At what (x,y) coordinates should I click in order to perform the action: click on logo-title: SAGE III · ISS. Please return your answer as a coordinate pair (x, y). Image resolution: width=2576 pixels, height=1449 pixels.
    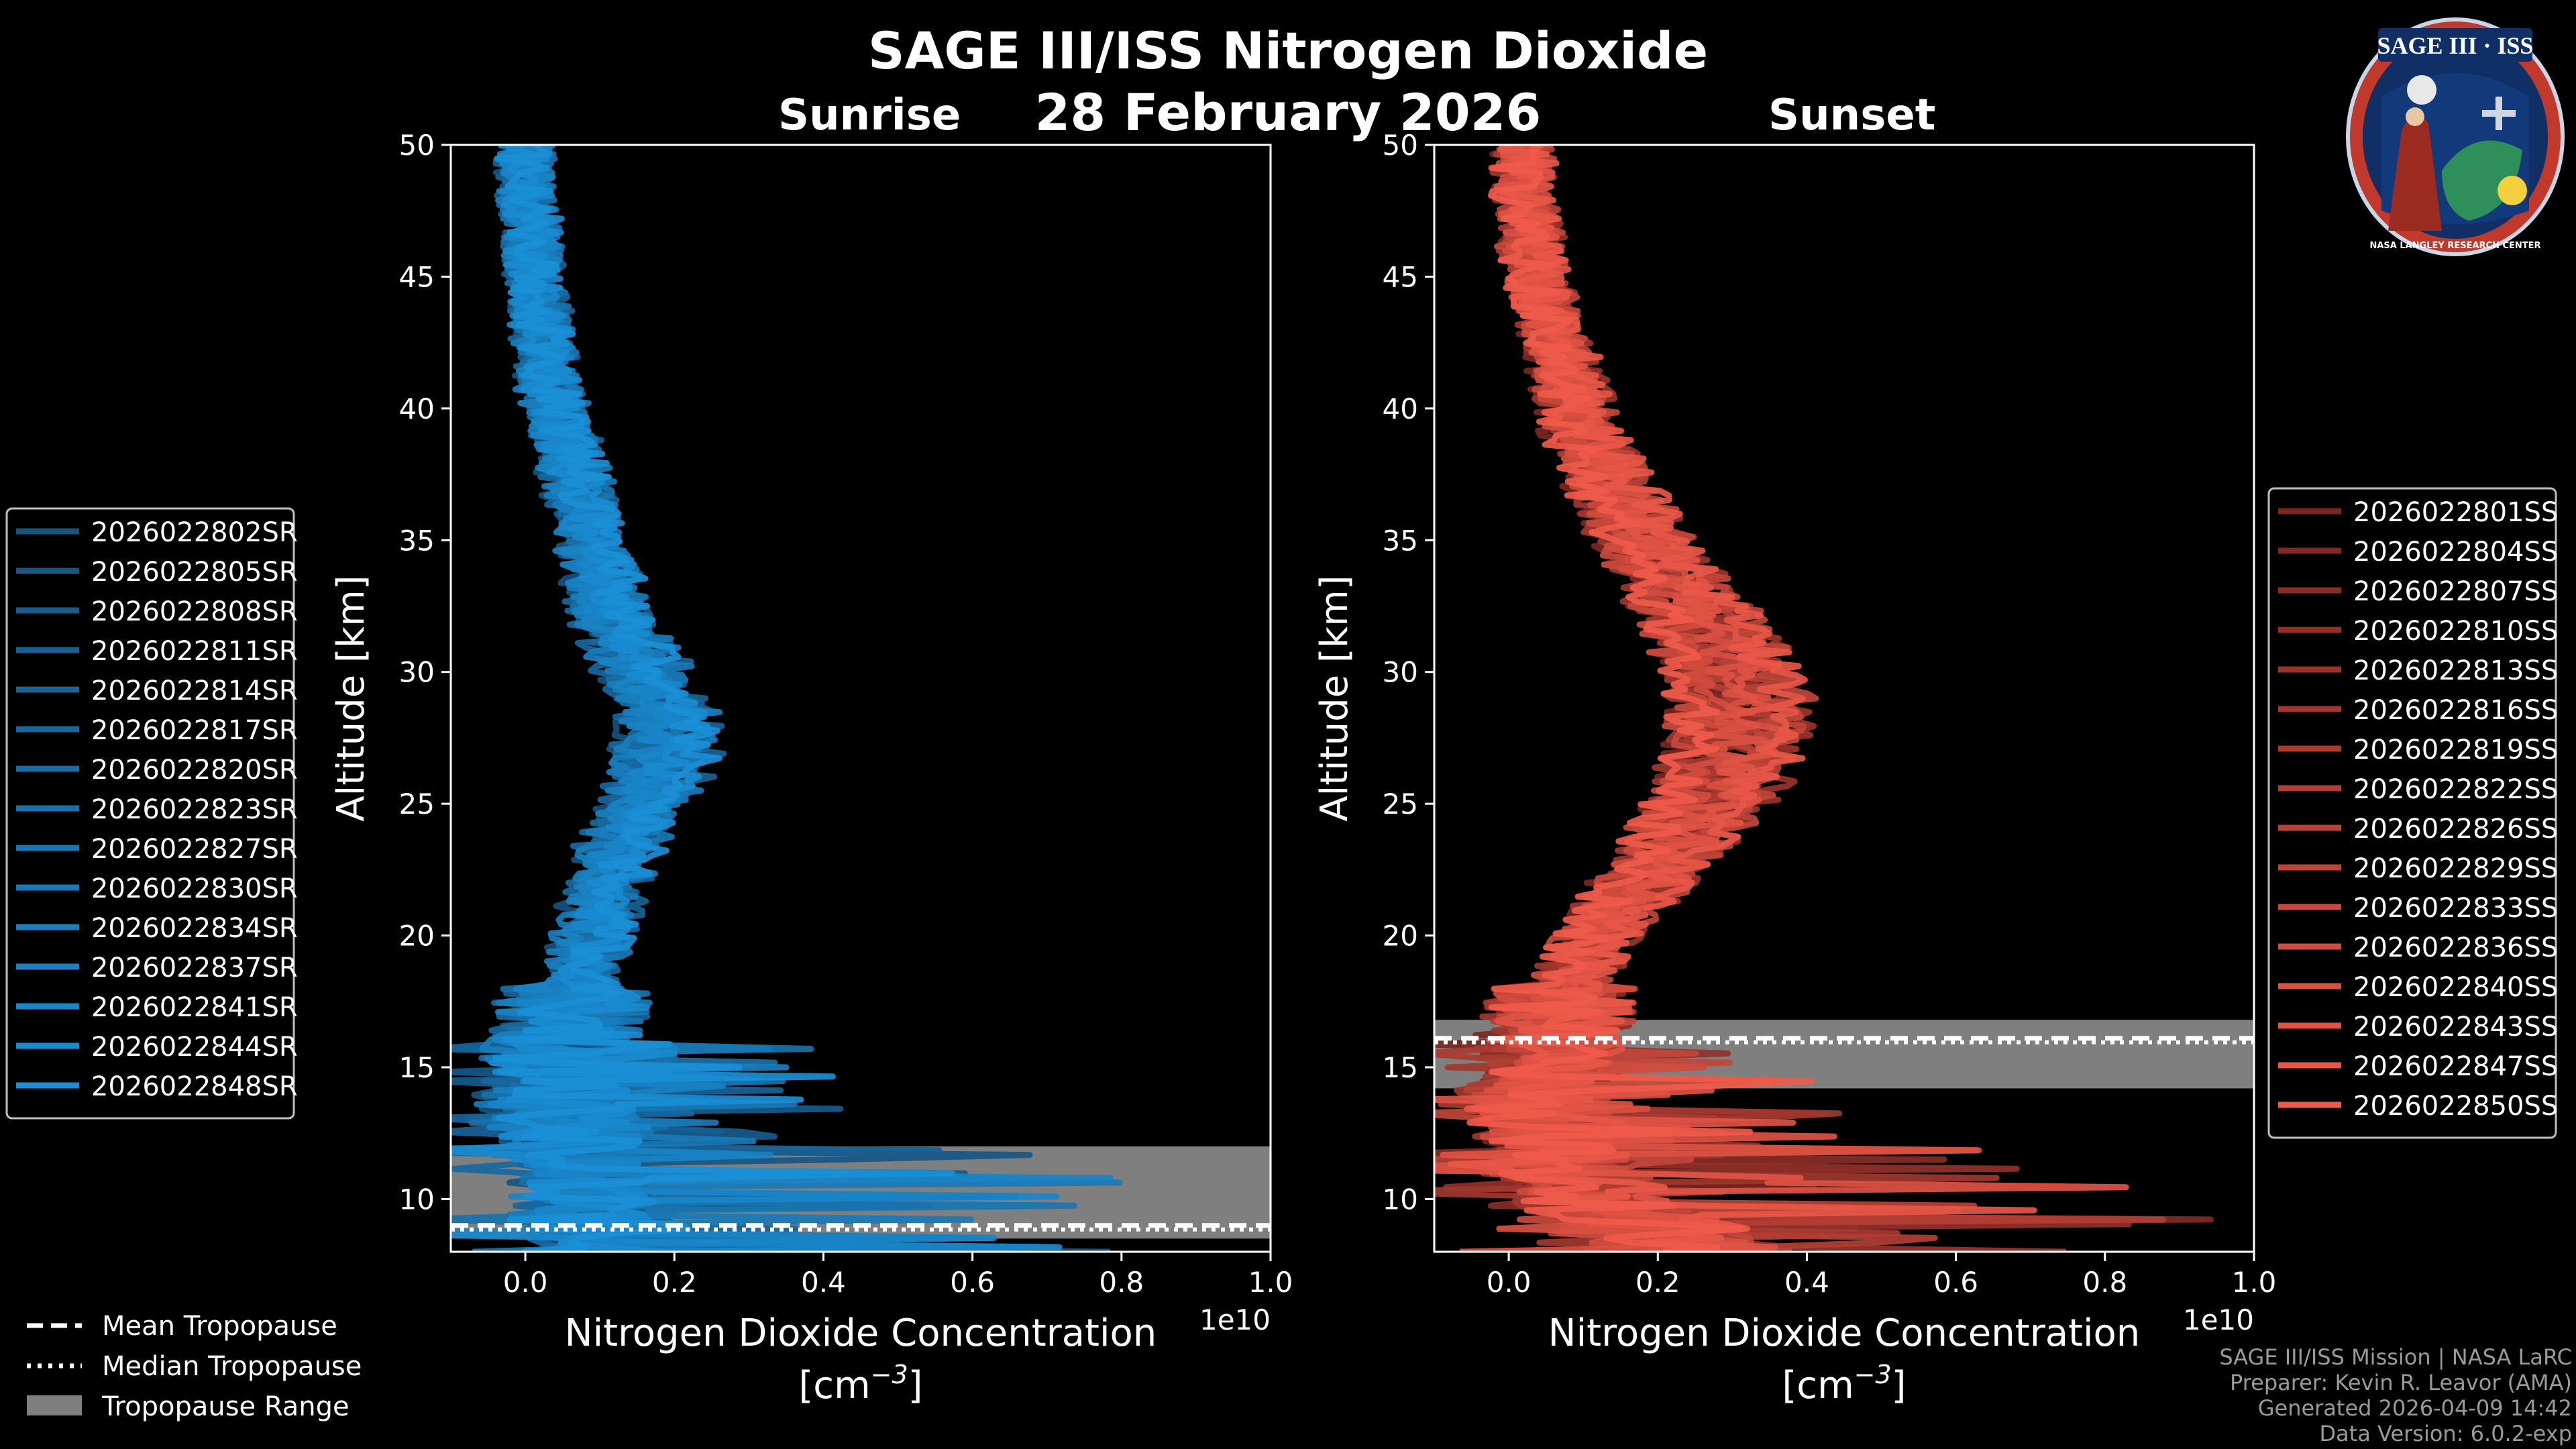
    Looking at the image, I should click on (2455, 45).